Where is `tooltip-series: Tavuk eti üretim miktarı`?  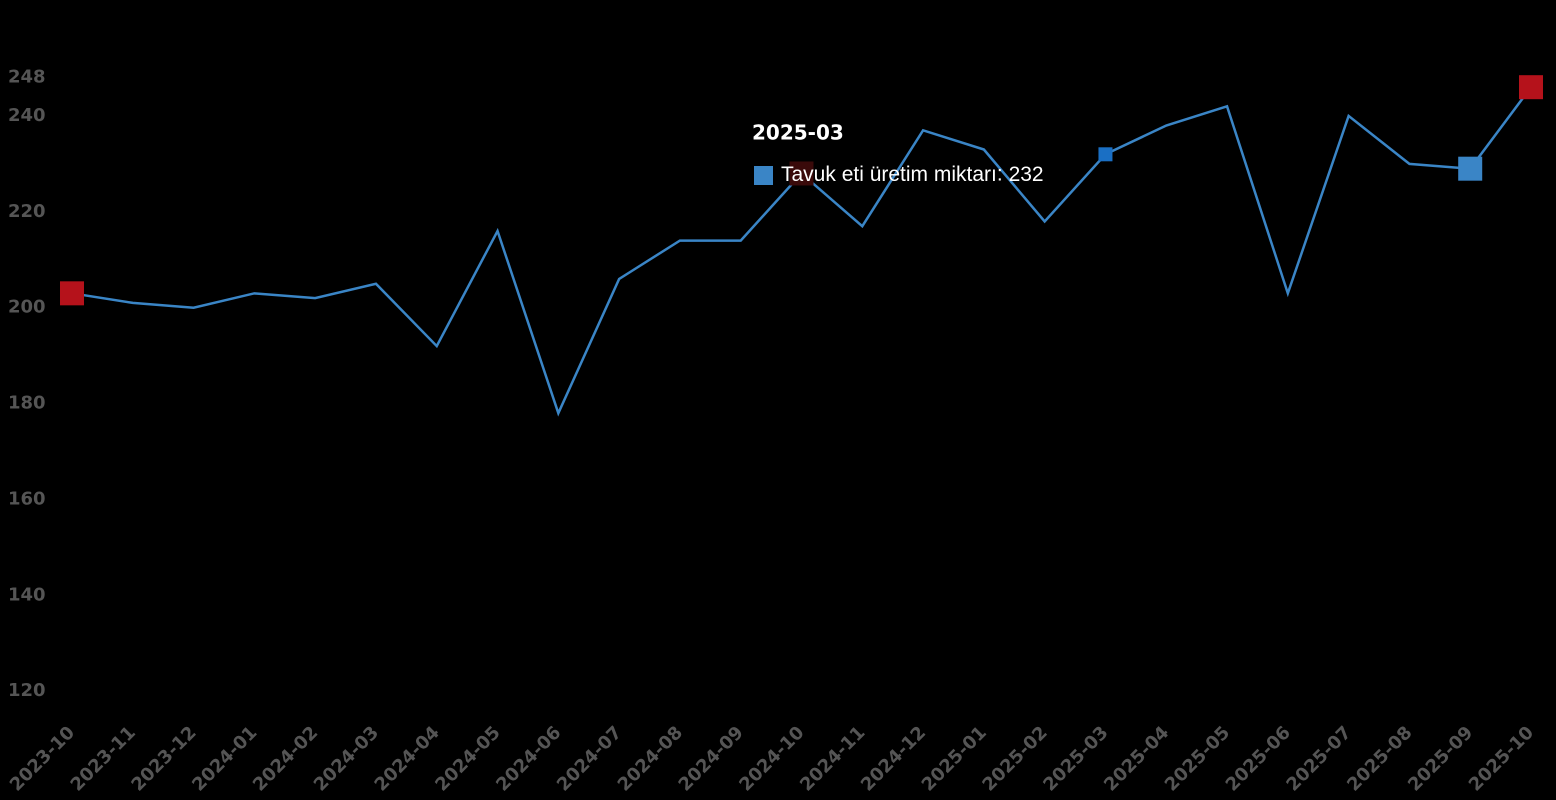 tooltip-series: Tavuk eti üretim miktarı is located at coordinates (889, 174).